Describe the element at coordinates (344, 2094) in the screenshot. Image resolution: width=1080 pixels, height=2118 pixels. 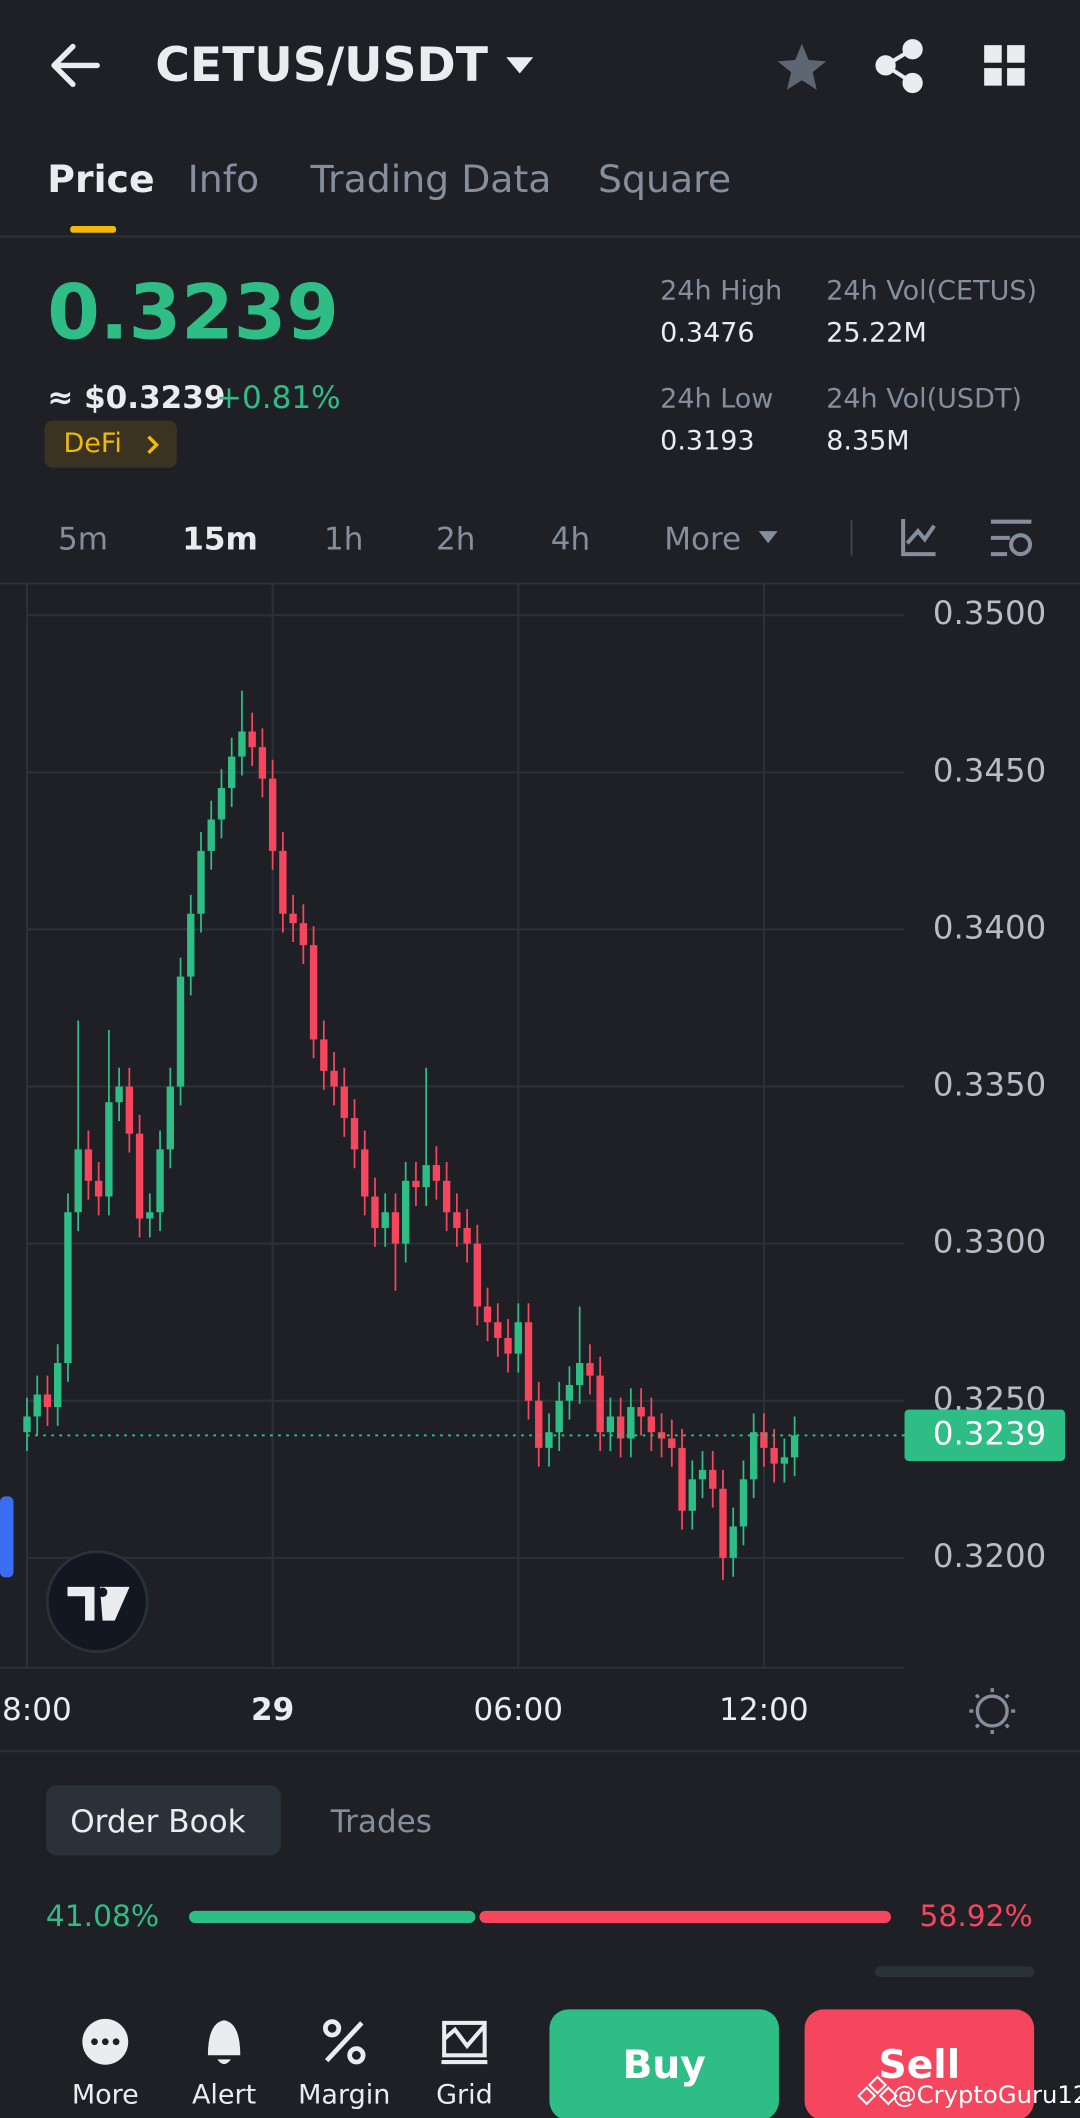
I see `nav-label: Margin` at that location.